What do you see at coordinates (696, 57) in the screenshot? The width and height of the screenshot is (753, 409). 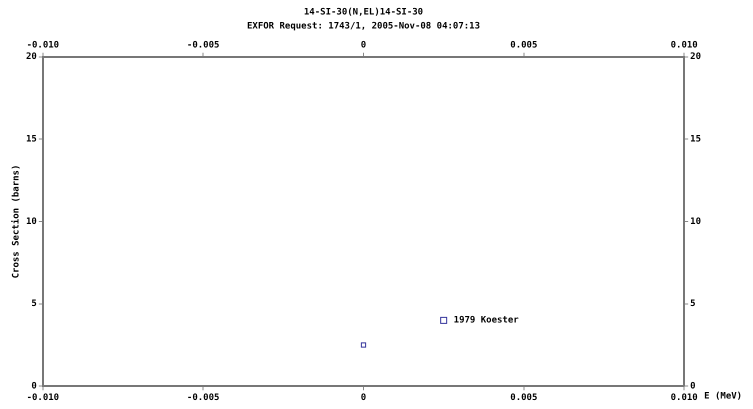 I see `y2-tick-label: 20` at bounding box center [696, 57].